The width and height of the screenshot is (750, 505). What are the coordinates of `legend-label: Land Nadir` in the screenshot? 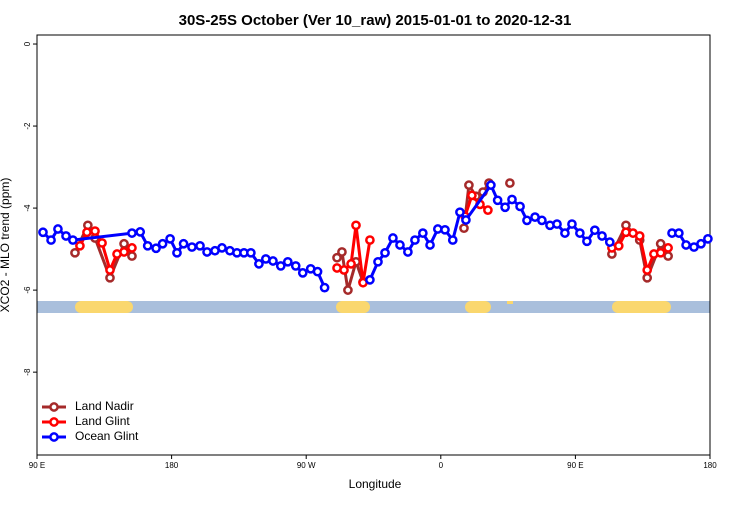 It's located at (104, 406).